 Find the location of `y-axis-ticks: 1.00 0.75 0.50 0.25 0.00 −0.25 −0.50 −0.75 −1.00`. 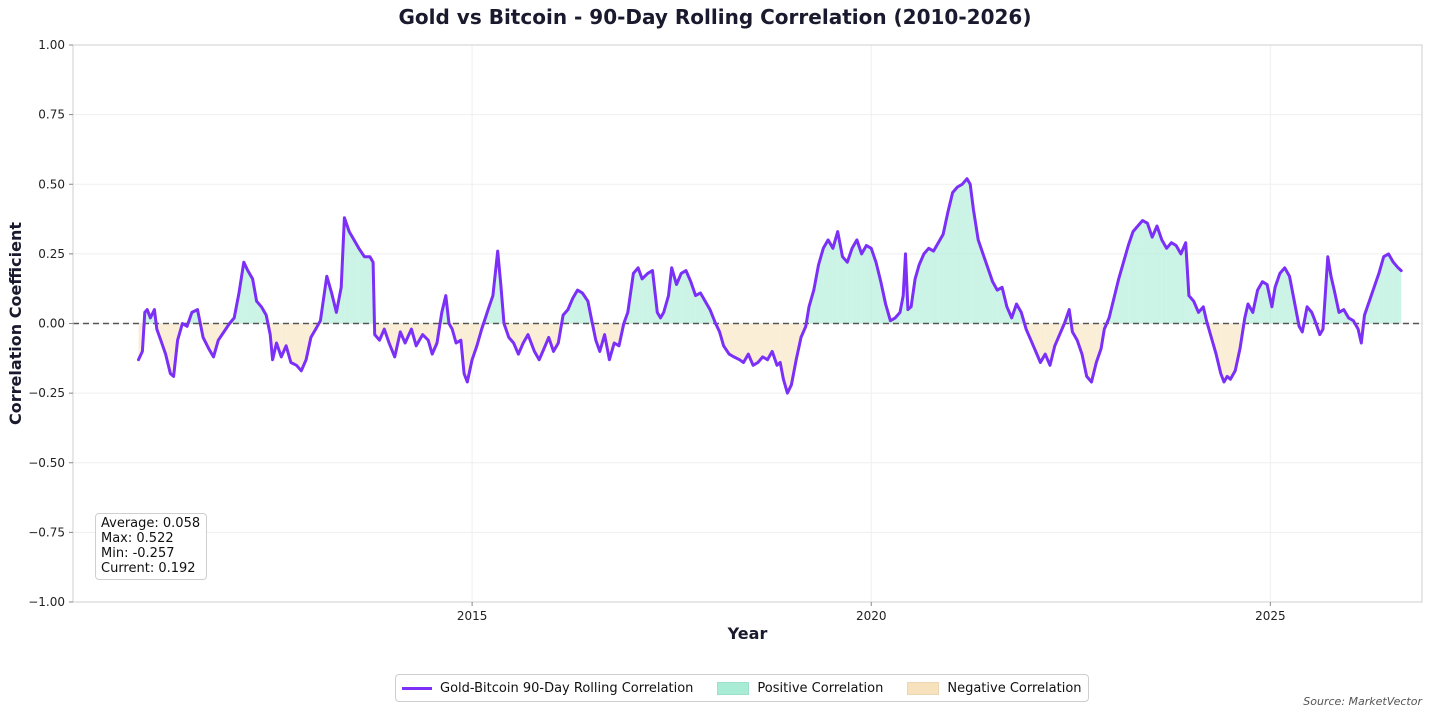

y-axis-ticks: 1.00 0.75 0.50 0.25 0.00 −0.25 −0.50 −0.75 −1.00 is located at coordinates (50, 323).